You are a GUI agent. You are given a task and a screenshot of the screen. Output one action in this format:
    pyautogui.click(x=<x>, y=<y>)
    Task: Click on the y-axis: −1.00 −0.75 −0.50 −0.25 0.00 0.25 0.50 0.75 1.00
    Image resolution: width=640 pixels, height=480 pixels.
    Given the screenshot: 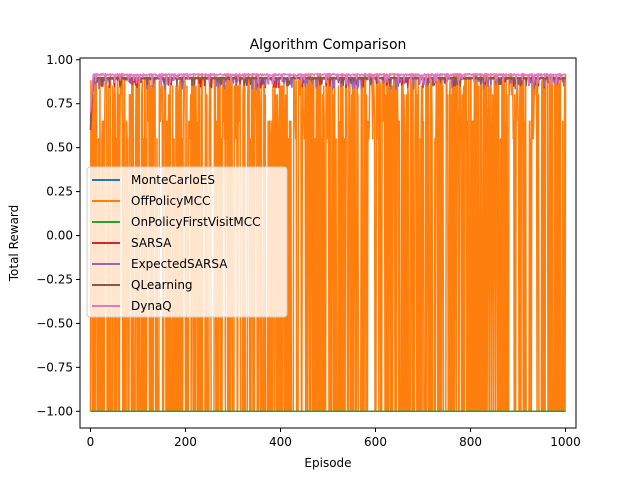 What is the action you would take?
    pyautogui.click(x=58, y=235)
    